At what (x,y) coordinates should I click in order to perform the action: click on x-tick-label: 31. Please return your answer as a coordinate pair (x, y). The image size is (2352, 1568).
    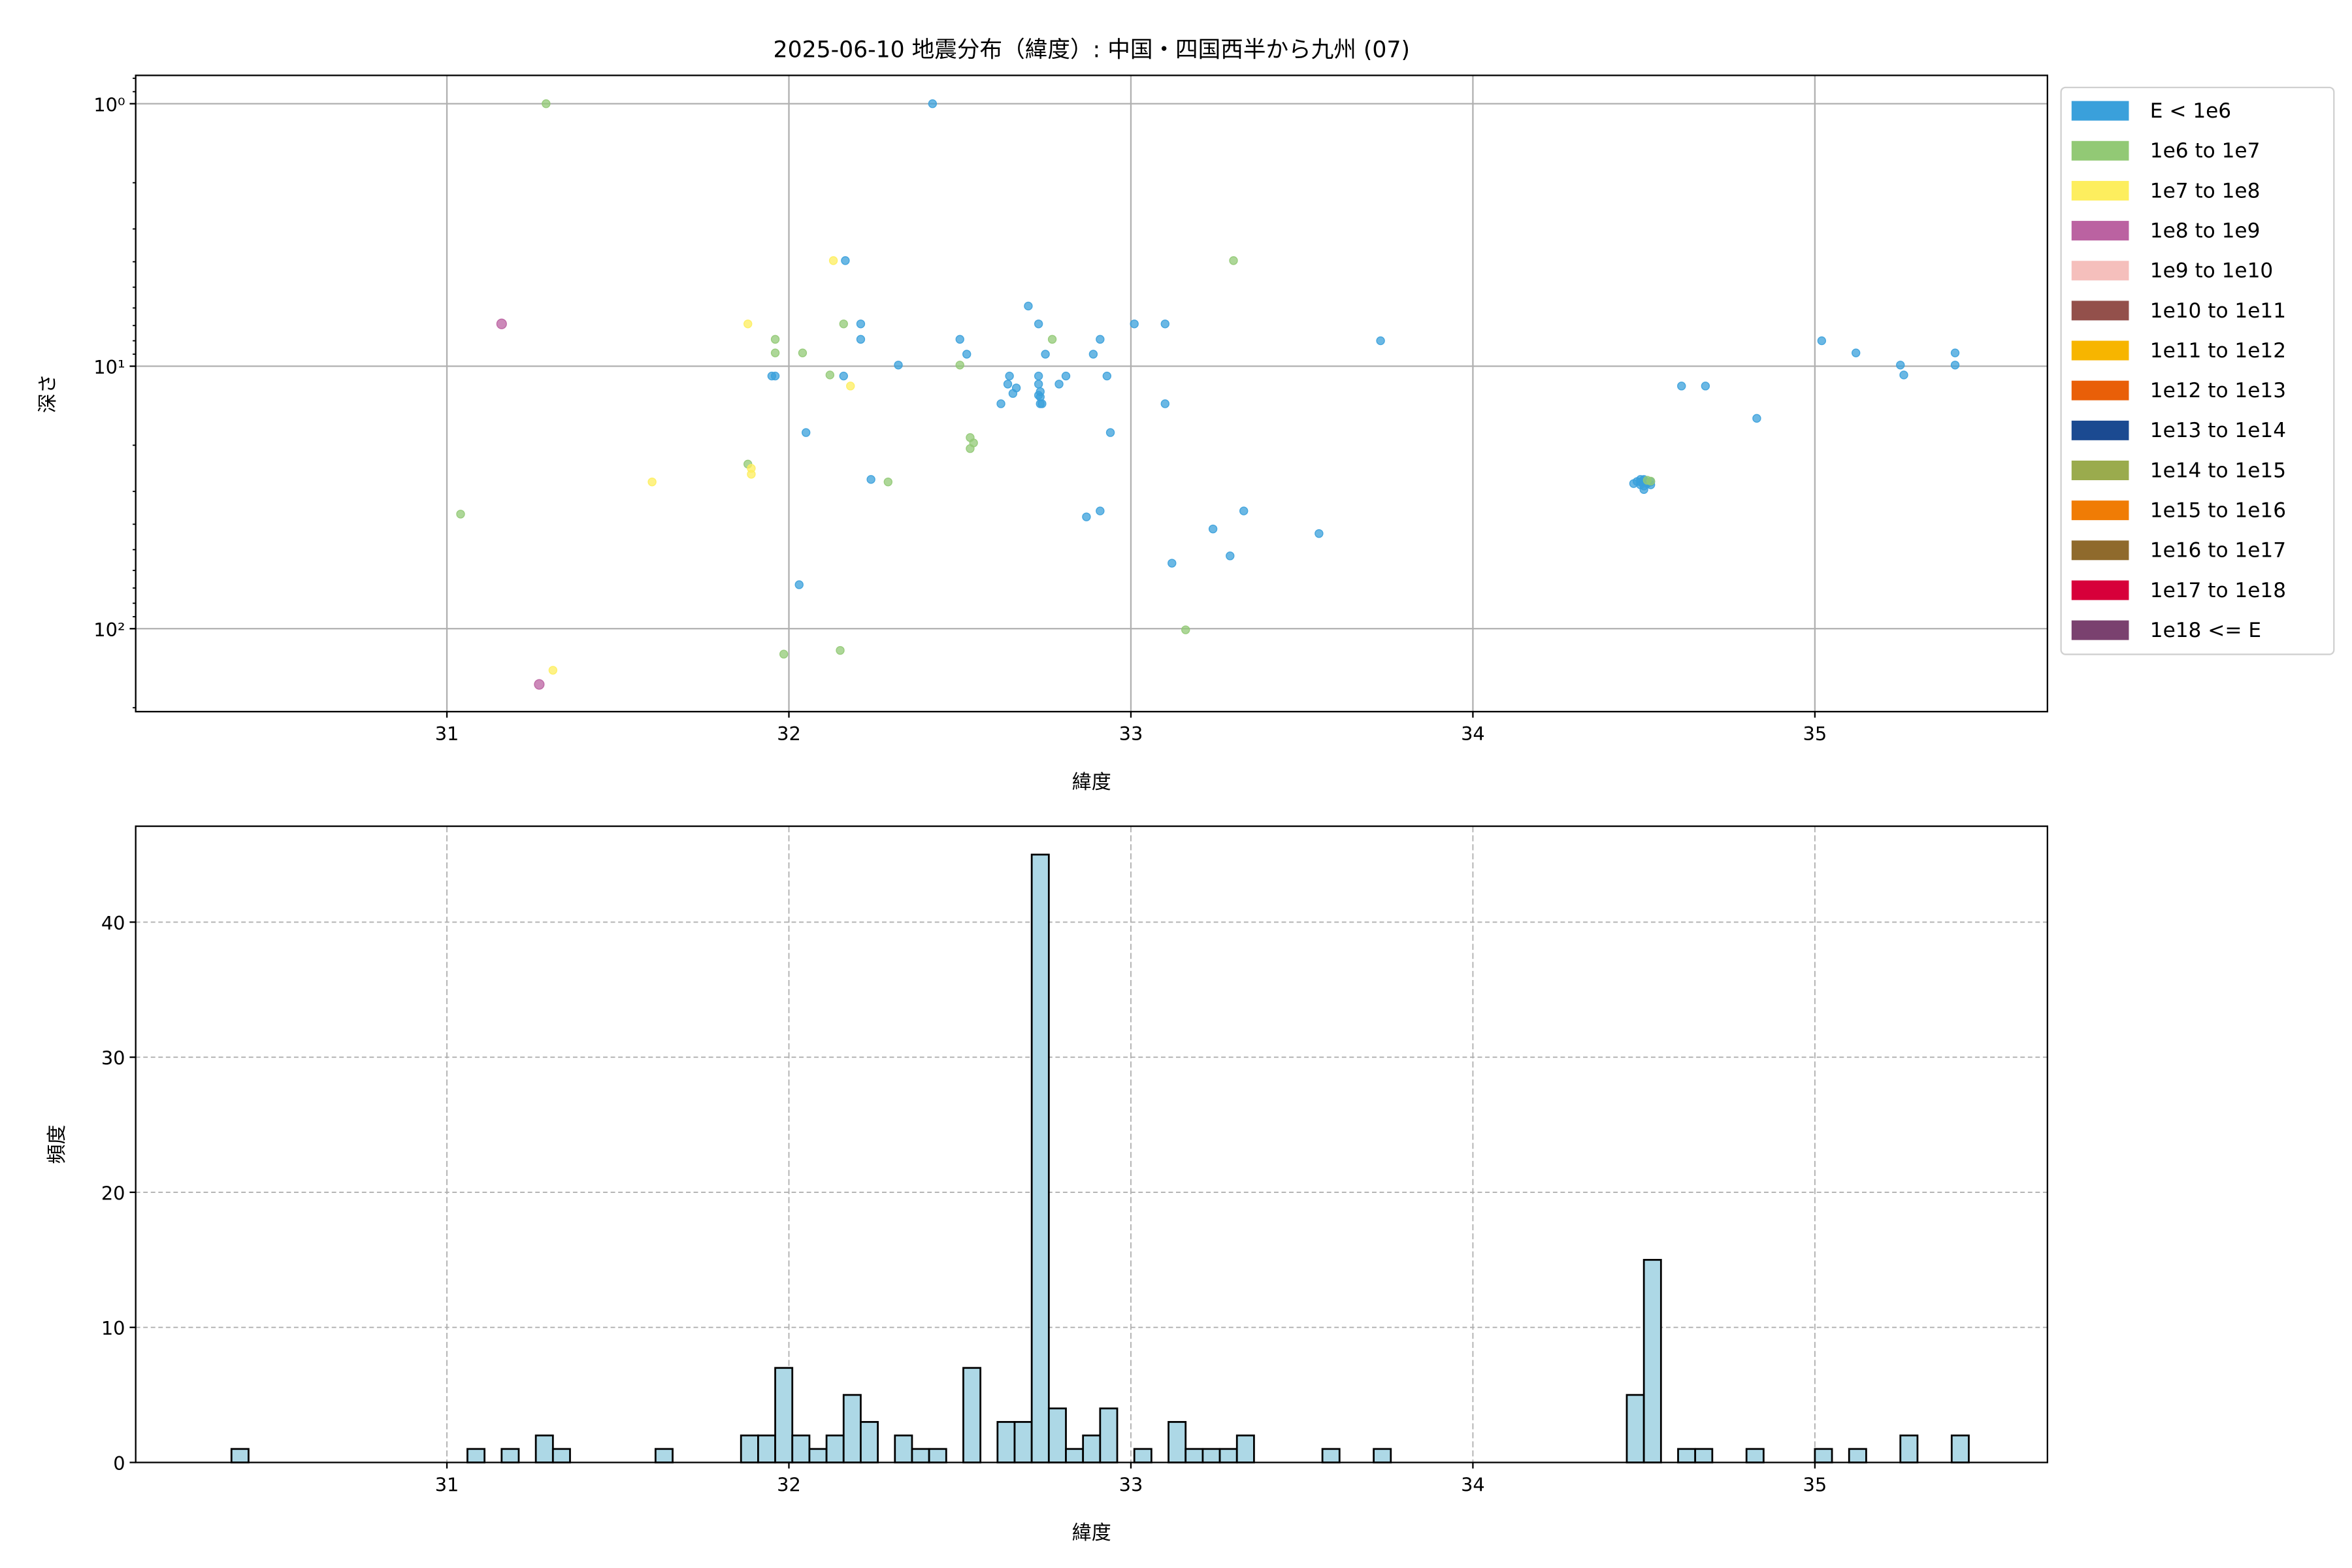
    Looking at the image, I should click on (447, 1484).